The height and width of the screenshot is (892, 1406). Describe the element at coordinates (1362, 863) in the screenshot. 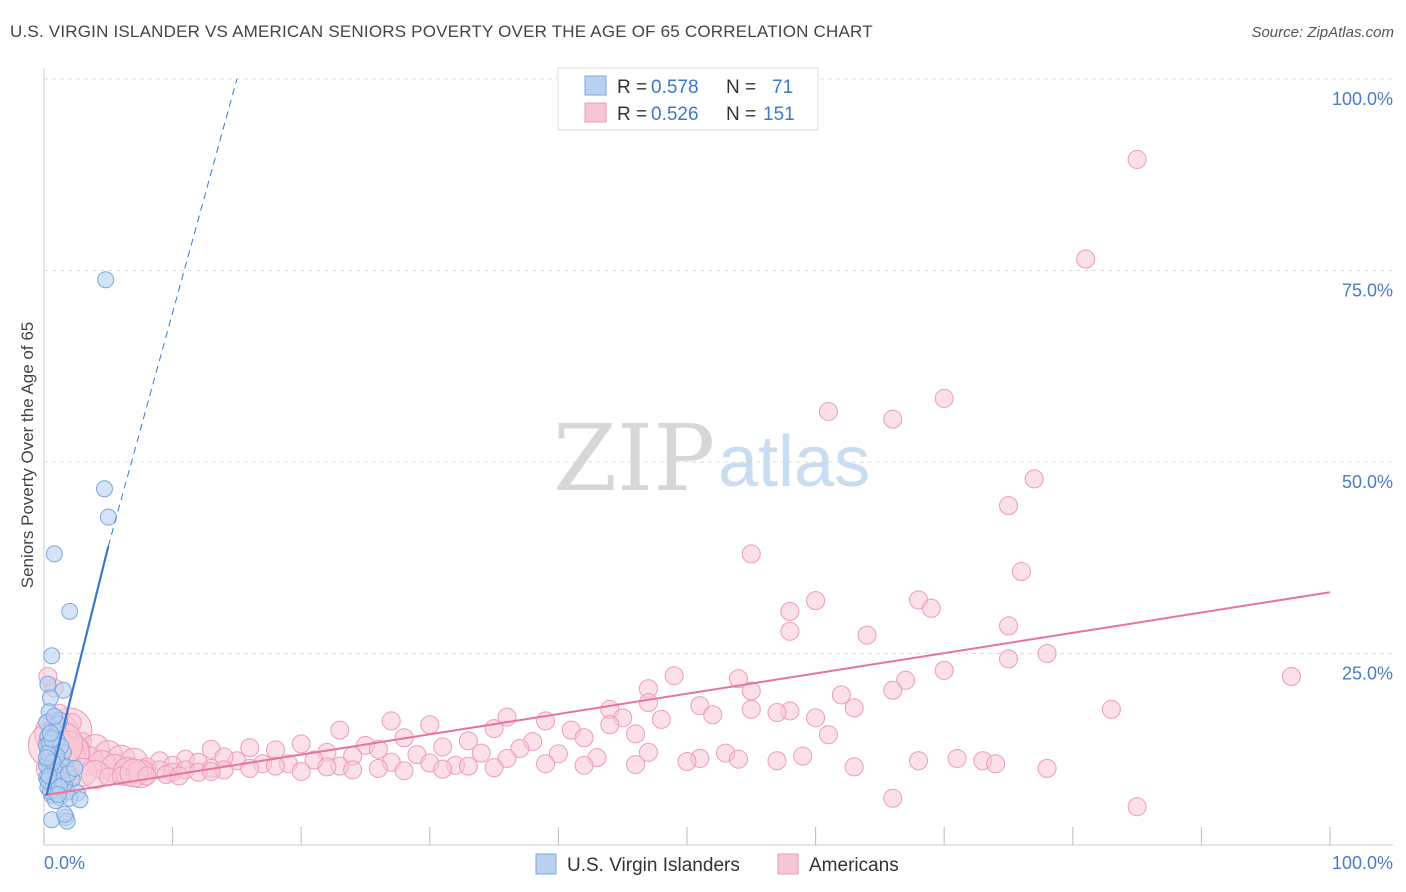

I see `x-tick-label-max: 100.0%` at that location.